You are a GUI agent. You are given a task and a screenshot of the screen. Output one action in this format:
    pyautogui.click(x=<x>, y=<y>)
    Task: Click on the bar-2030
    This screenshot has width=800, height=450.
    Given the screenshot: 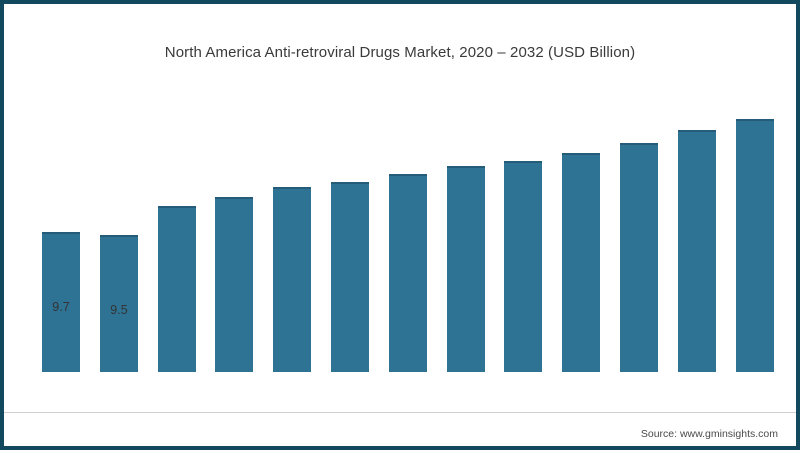 What is the action you would take?
    pyautogui.click(x=639, y=188)
    